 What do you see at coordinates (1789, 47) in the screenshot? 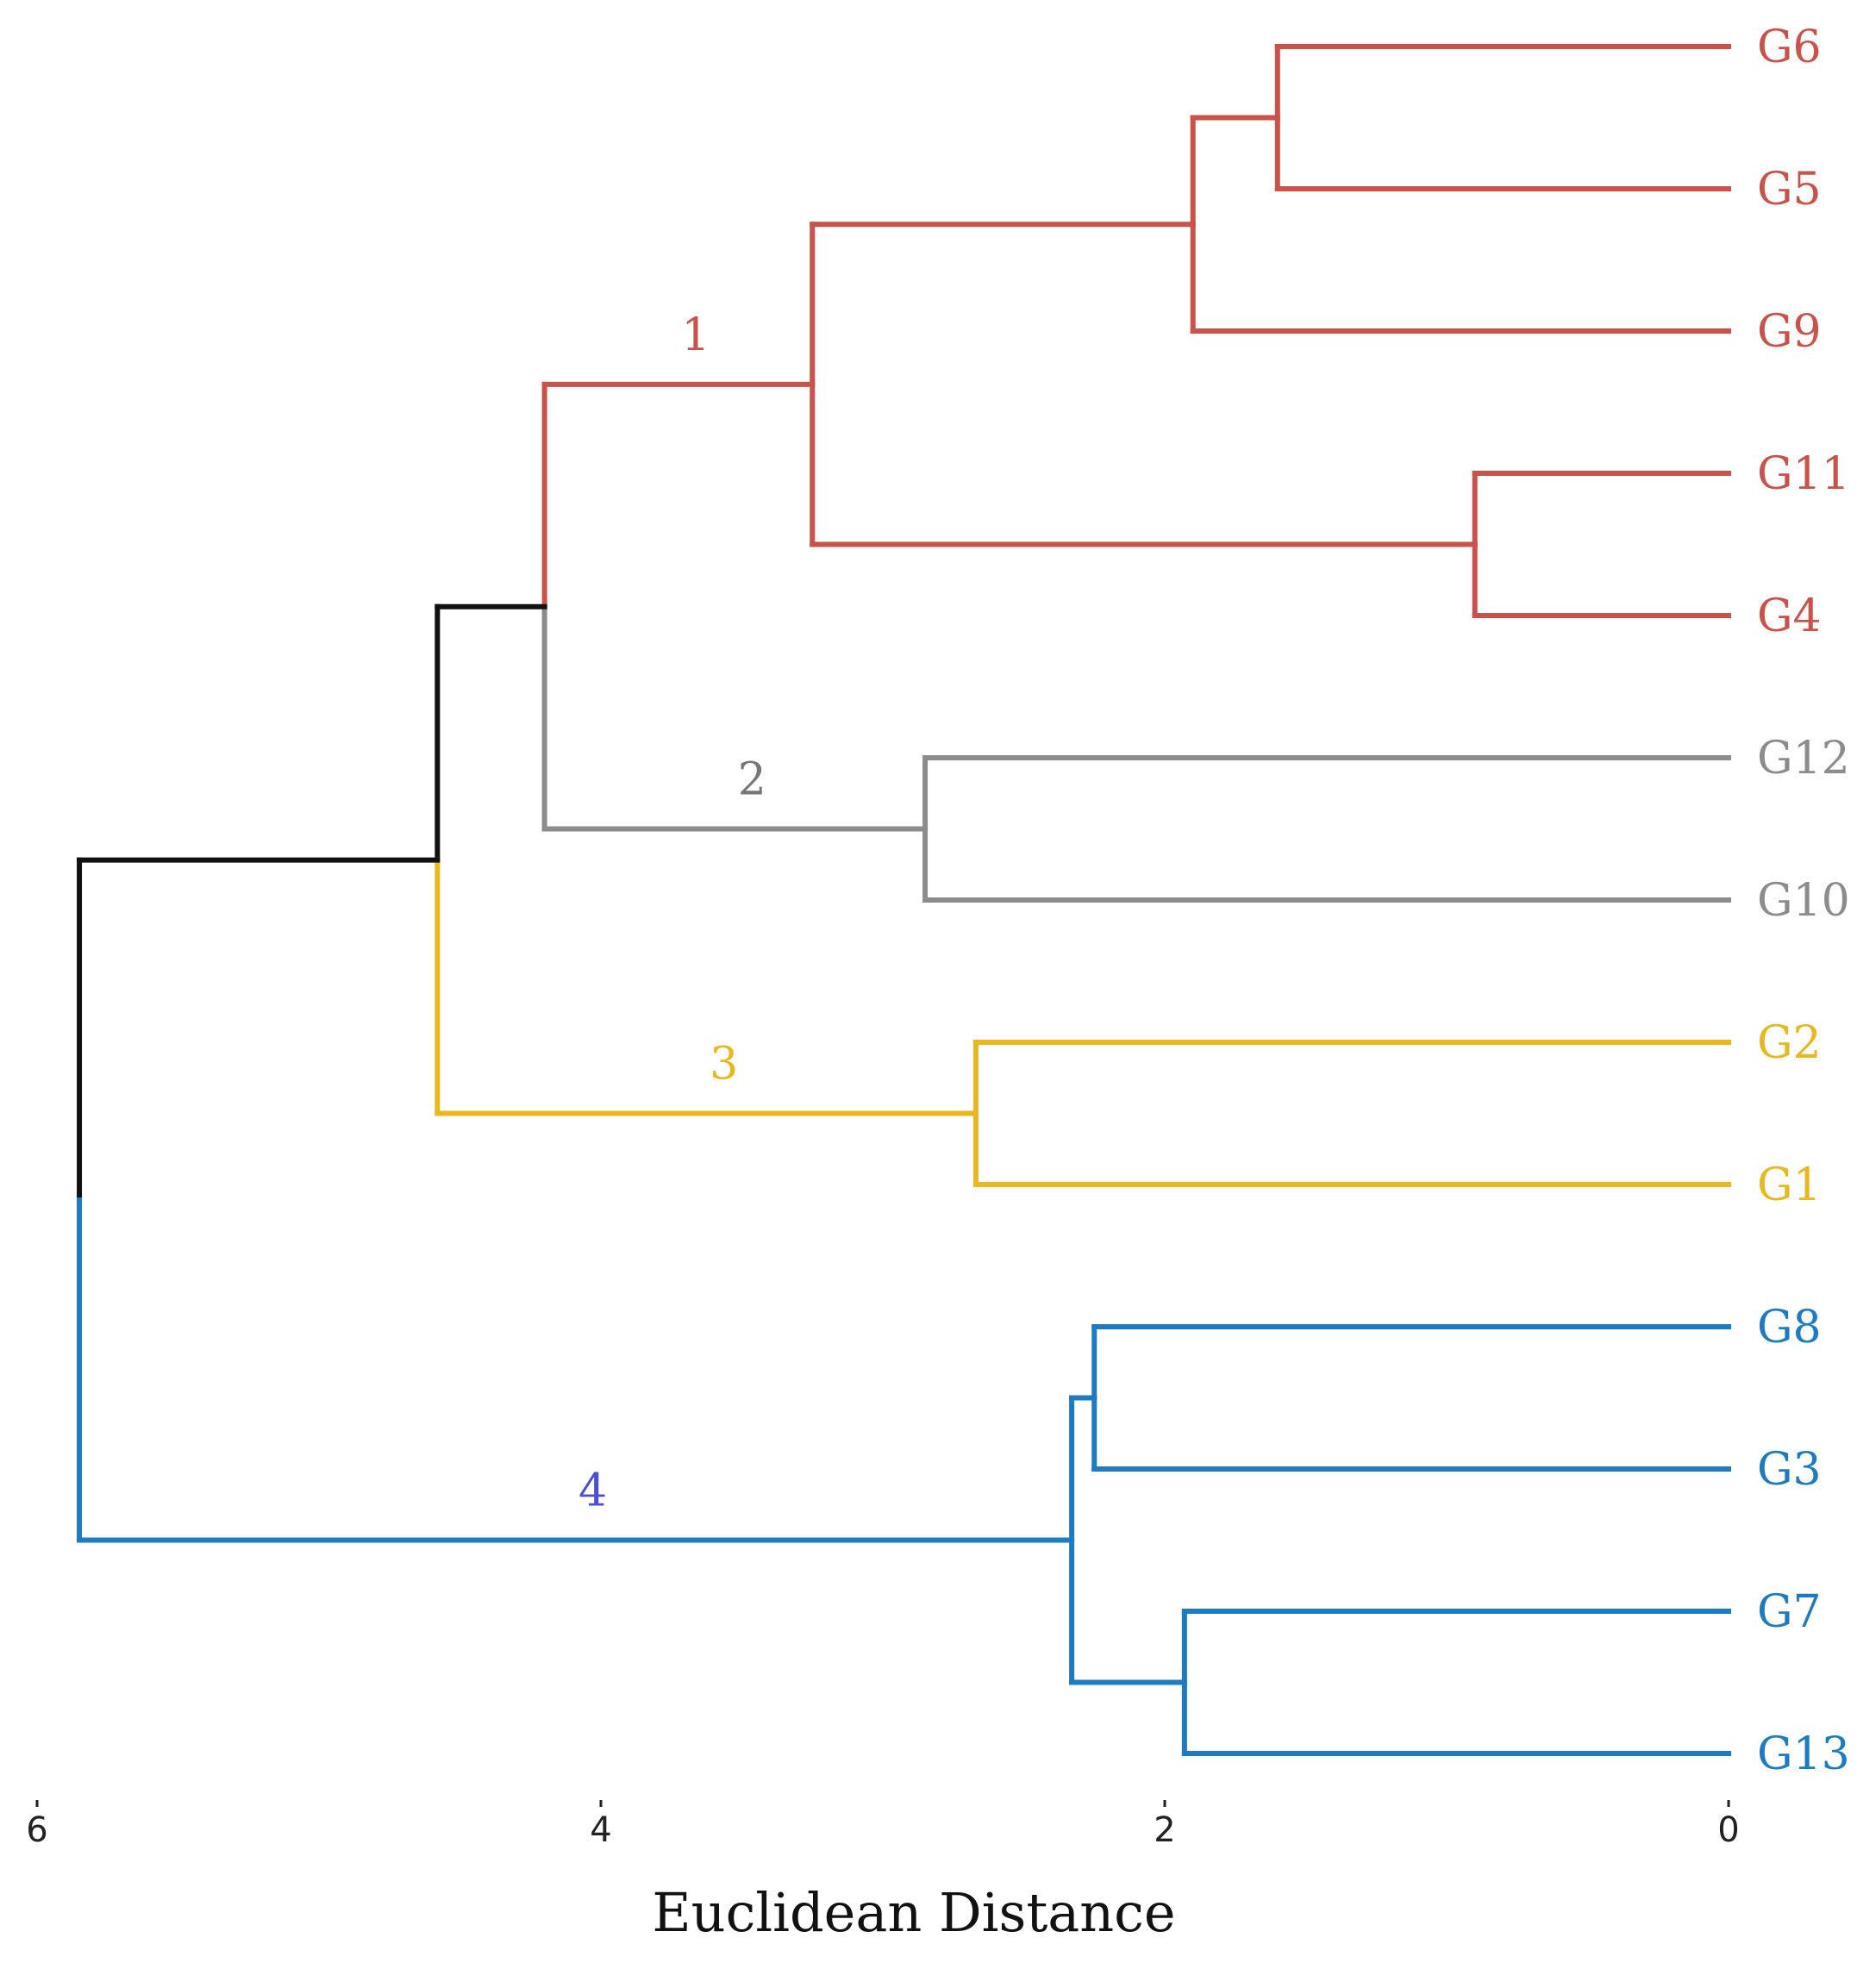
I see `leaf-label-g6: G6` at bounding box center [1789, 47].